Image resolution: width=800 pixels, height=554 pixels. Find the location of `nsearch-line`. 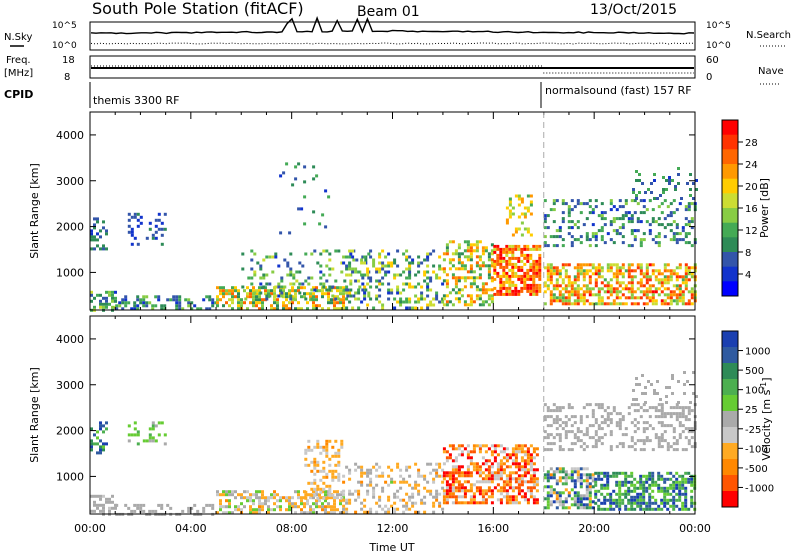

nsearch-line is located at coordinates (392, 43).